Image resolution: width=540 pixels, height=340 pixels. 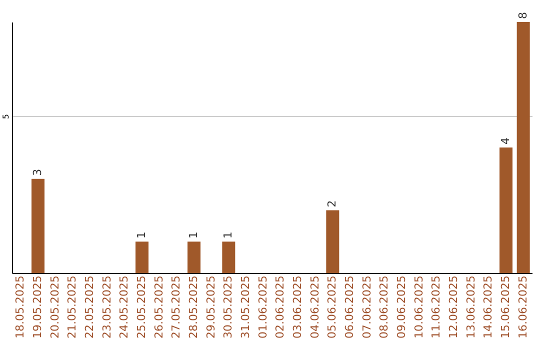 What do you see at coordinates (453, 307) in the screenshot?
I see `x-tick-label: 12.06.2025` at bounding box center [453, 307].